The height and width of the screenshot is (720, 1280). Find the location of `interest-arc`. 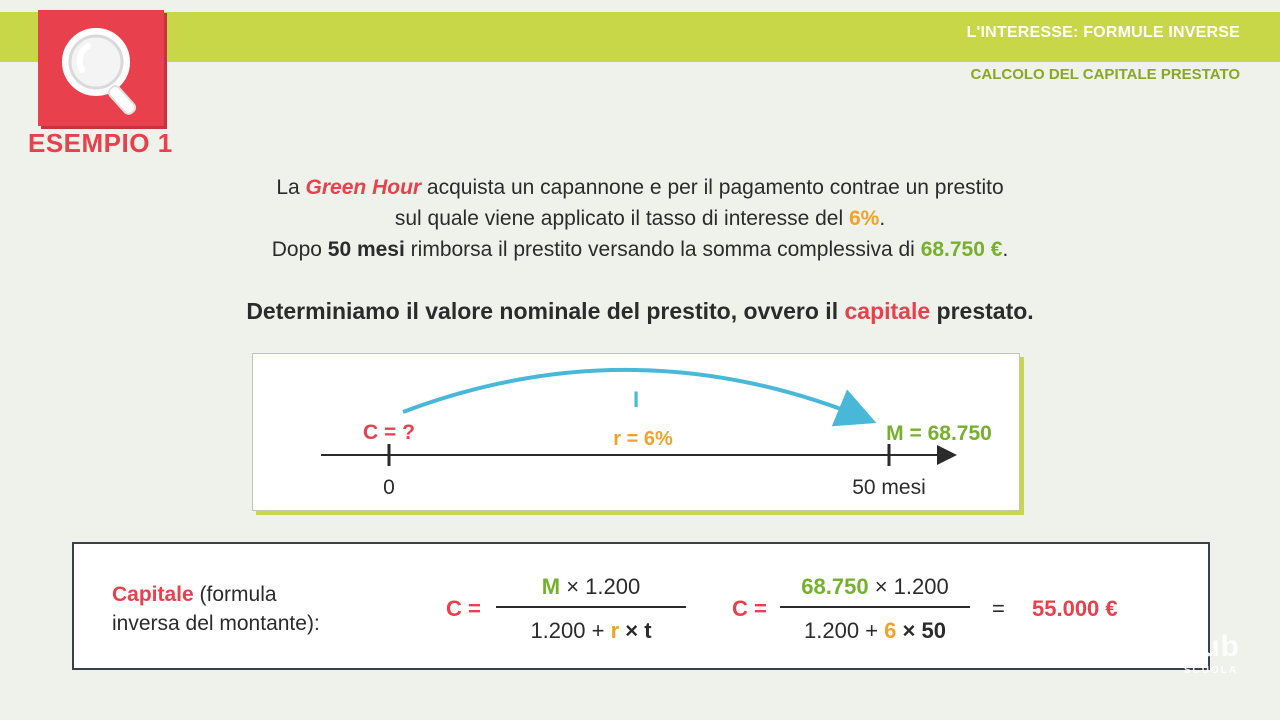

interest-arc is located at coordinates (639, 397).